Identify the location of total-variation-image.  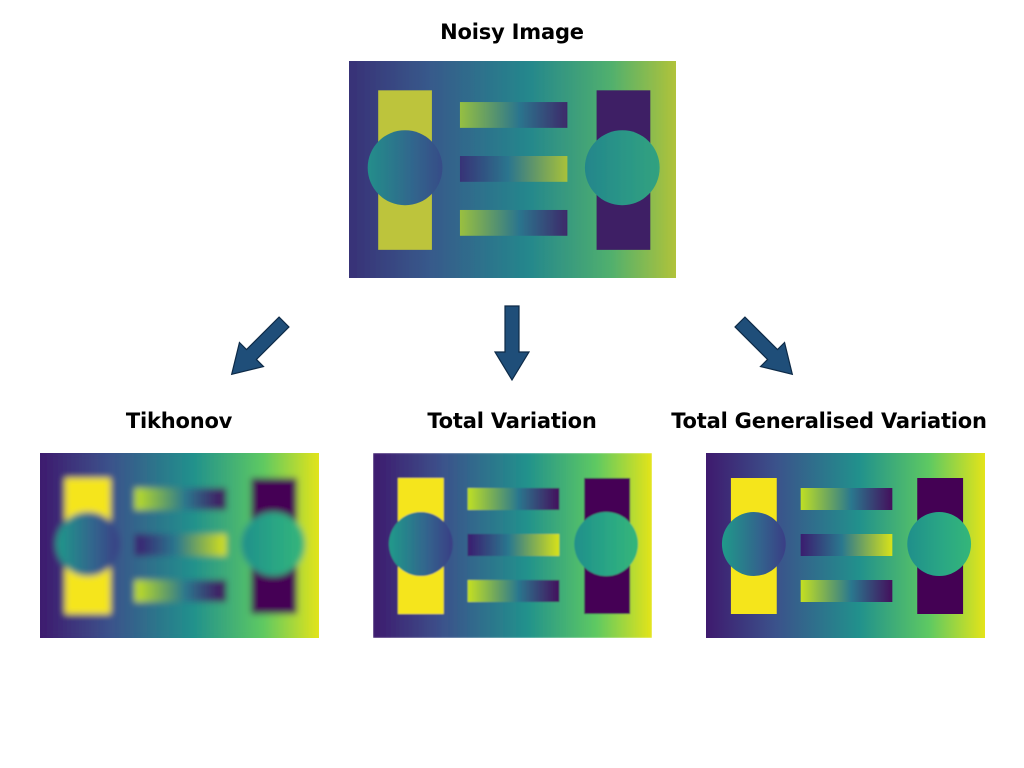
(512, 545).